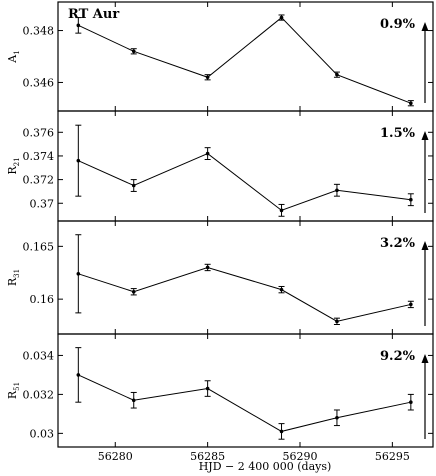 This screenshot has height=476, width=436. What do you see at coordinates (39, 31) in the screenshot?
I see `y-tick-label: 0.348` at bounding box center [39, 31].